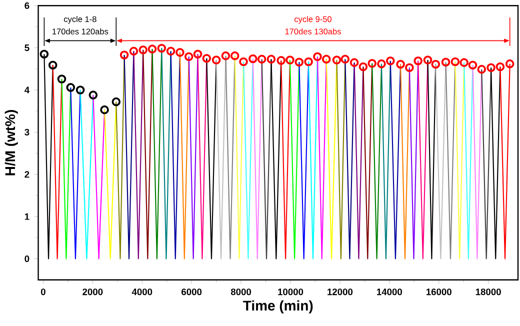  What do you see at coordinates (142, 292) in the screenshot?
I see `x-tick-label: 4000` at bounding box center [142, 292].